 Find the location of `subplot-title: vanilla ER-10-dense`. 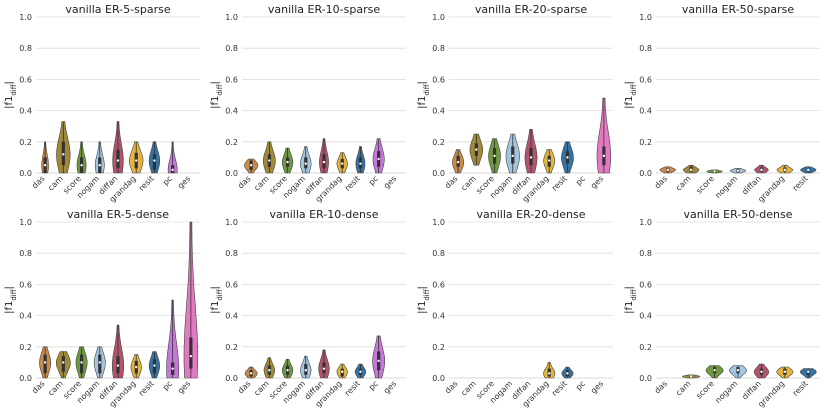

subplot-title: vanilla ER-10-dense is located at coordinates (324, 214).